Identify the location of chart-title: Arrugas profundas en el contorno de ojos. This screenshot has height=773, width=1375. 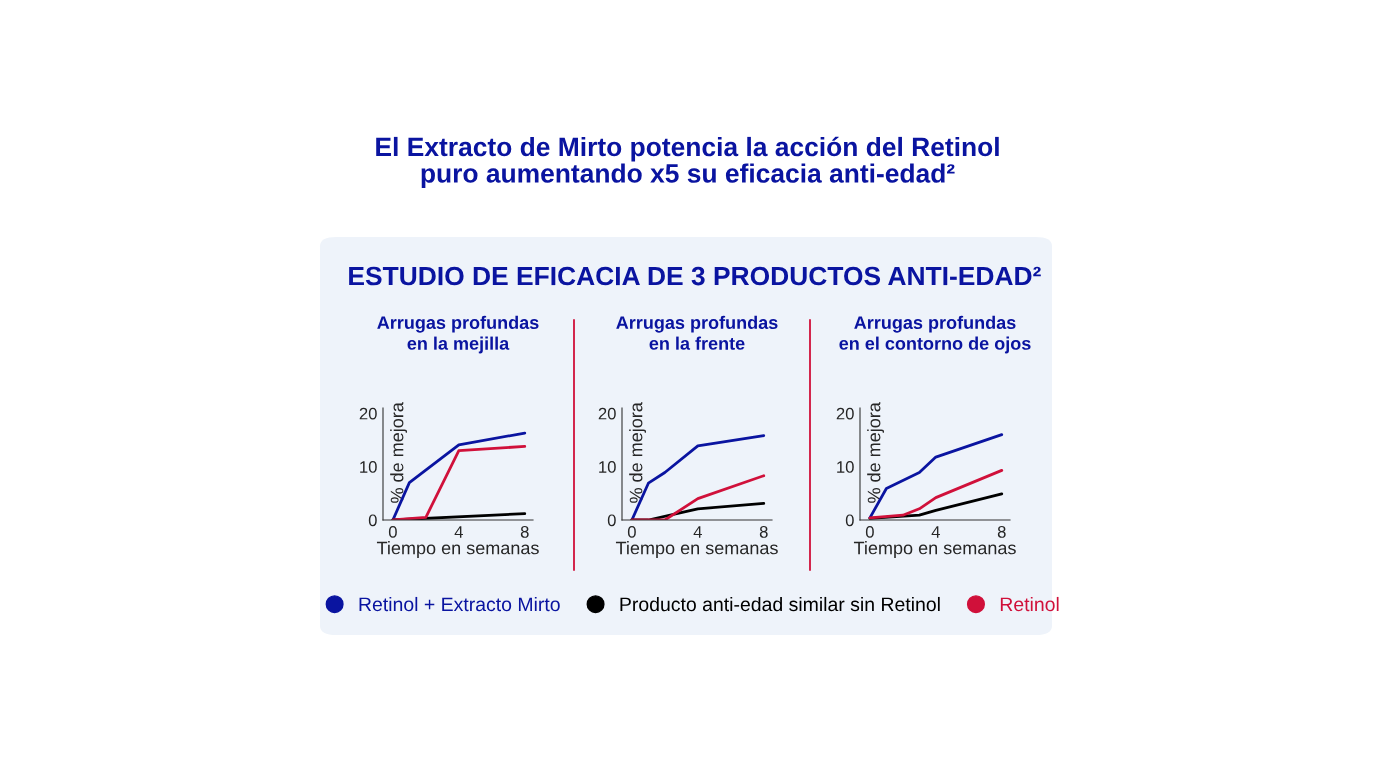
(935, 334).